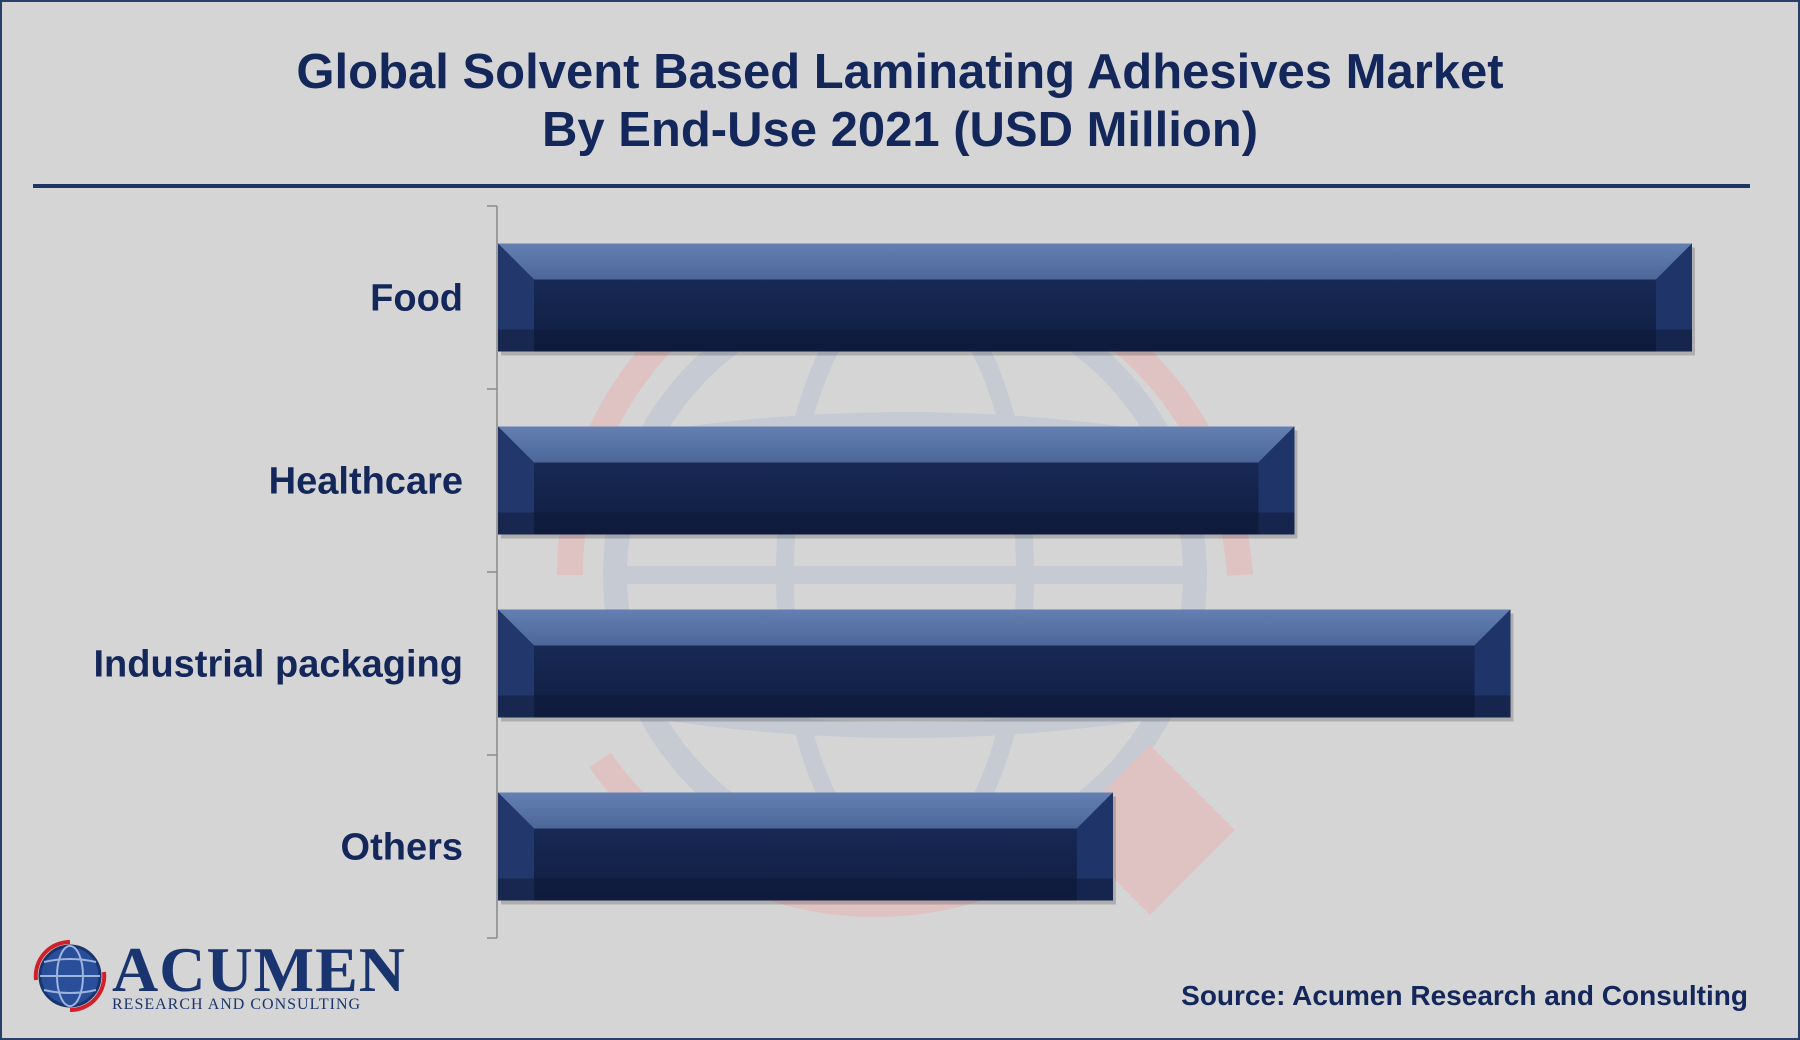 This screenshot has height=1040, width=1800. I want to click on category-label: Food, so click(416, 299).